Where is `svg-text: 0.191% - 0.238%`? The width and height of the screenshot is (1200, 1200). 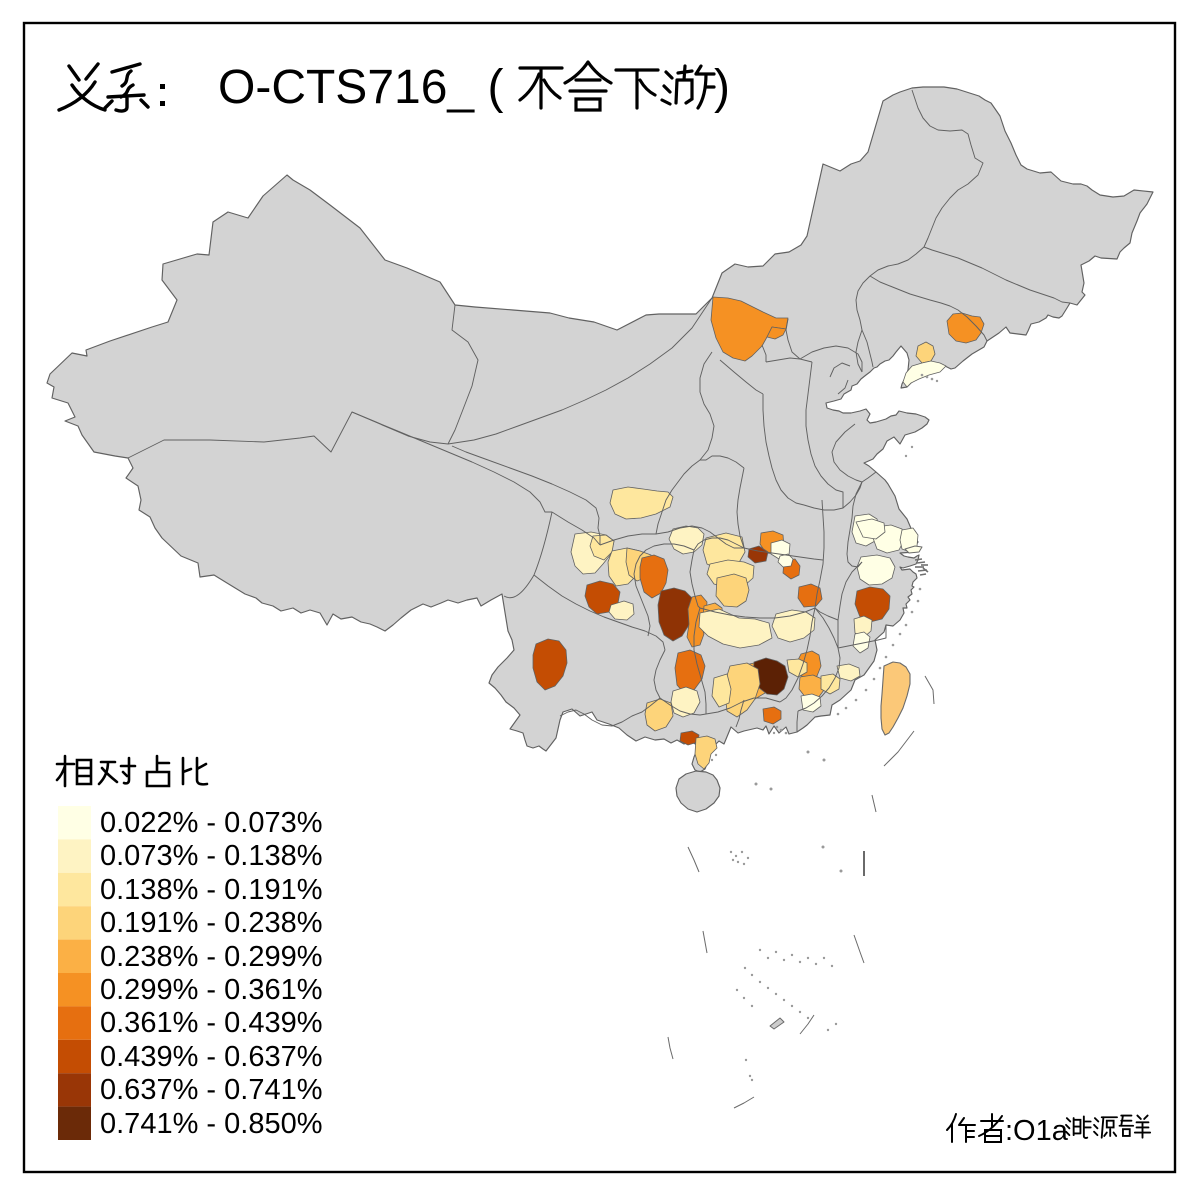
svg-text: 0.191% - 0.238% is located at coordinates (211, 923).